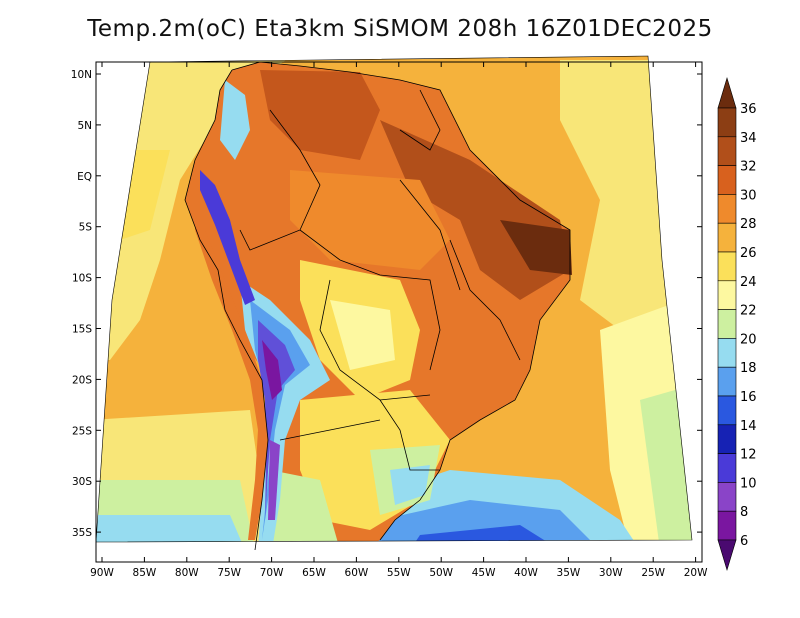 This screenshot has width=800, height=618. I want to click on lon-tick-label: 60W, so click(357, 573).